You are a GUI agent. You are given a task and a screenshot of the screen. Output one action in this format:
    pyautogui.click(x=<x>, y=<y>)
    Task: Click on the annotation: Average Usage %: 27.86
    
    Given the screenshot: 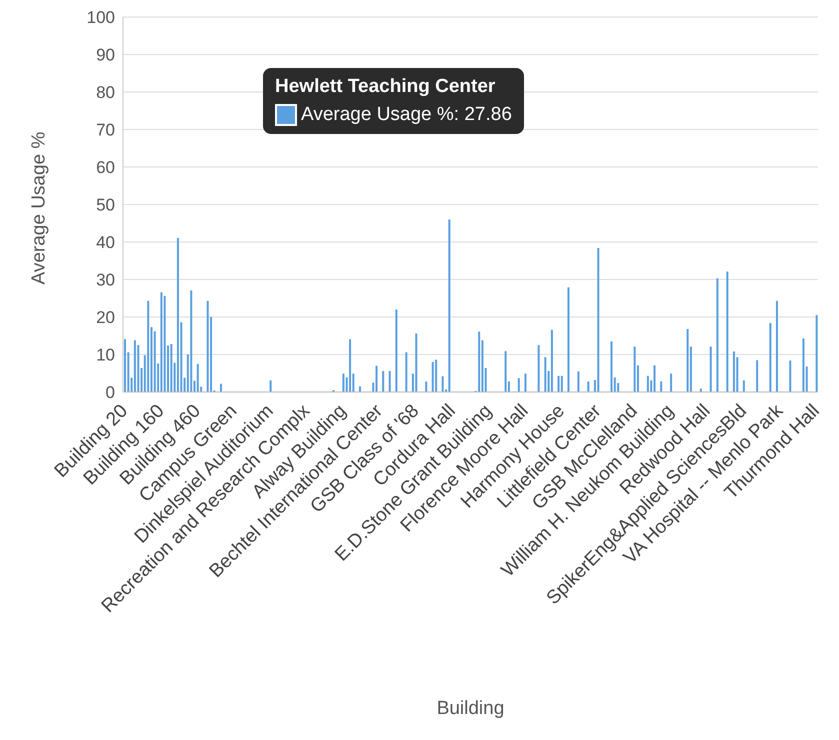 What is the action you would take?
    pyautogui.click(x=406, y=115)
    